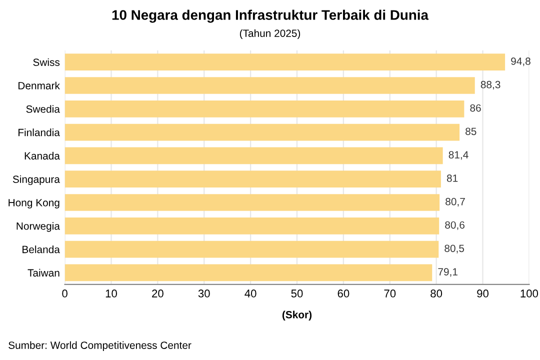 The image size is (540, 360). I want to click on y-tick-label: Swedia, so click(43, 109).